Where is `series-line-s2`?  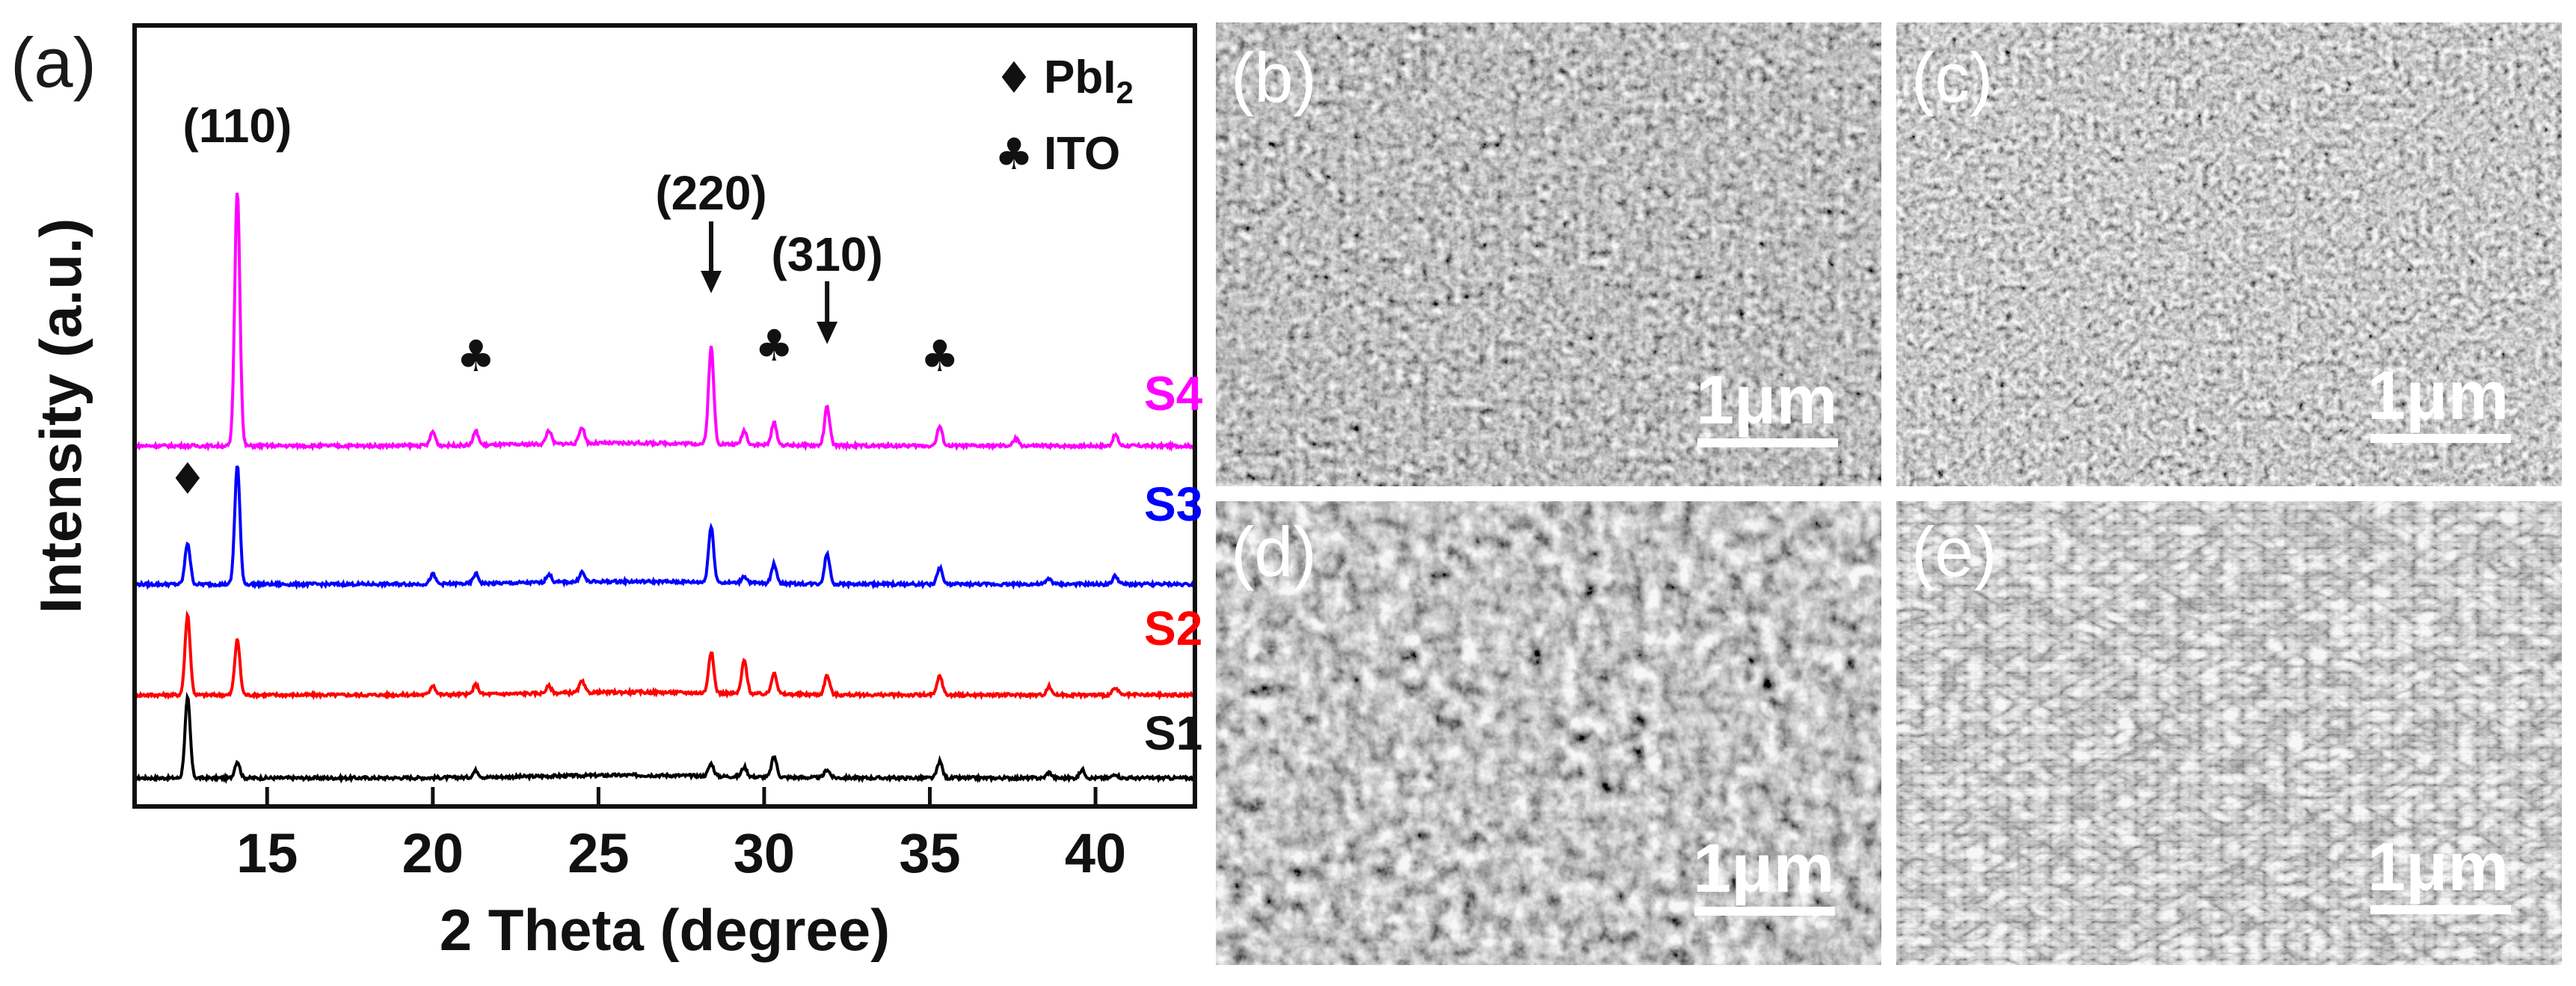 series-line-s2 is located at coordinates (664, 655).